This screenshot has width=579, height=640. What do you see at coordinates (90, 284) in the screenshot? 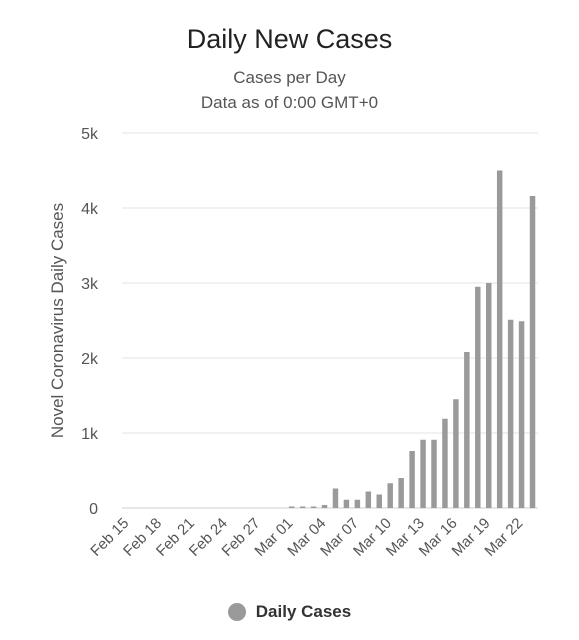
I see `y-tick-label: 3k` at bounding box center [90, 284].